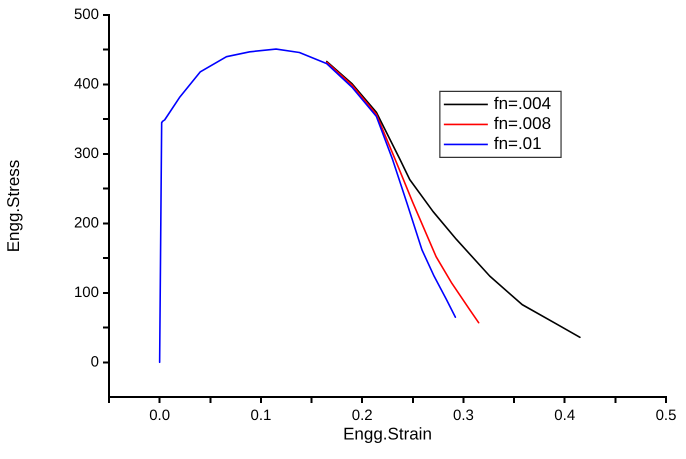 This screenshot has height=459, width=686. What do you see at coordinates (387, 434) in the screenshot?
I see `x-axis-title: Engg.Strain` at bounding box center [387, 434].